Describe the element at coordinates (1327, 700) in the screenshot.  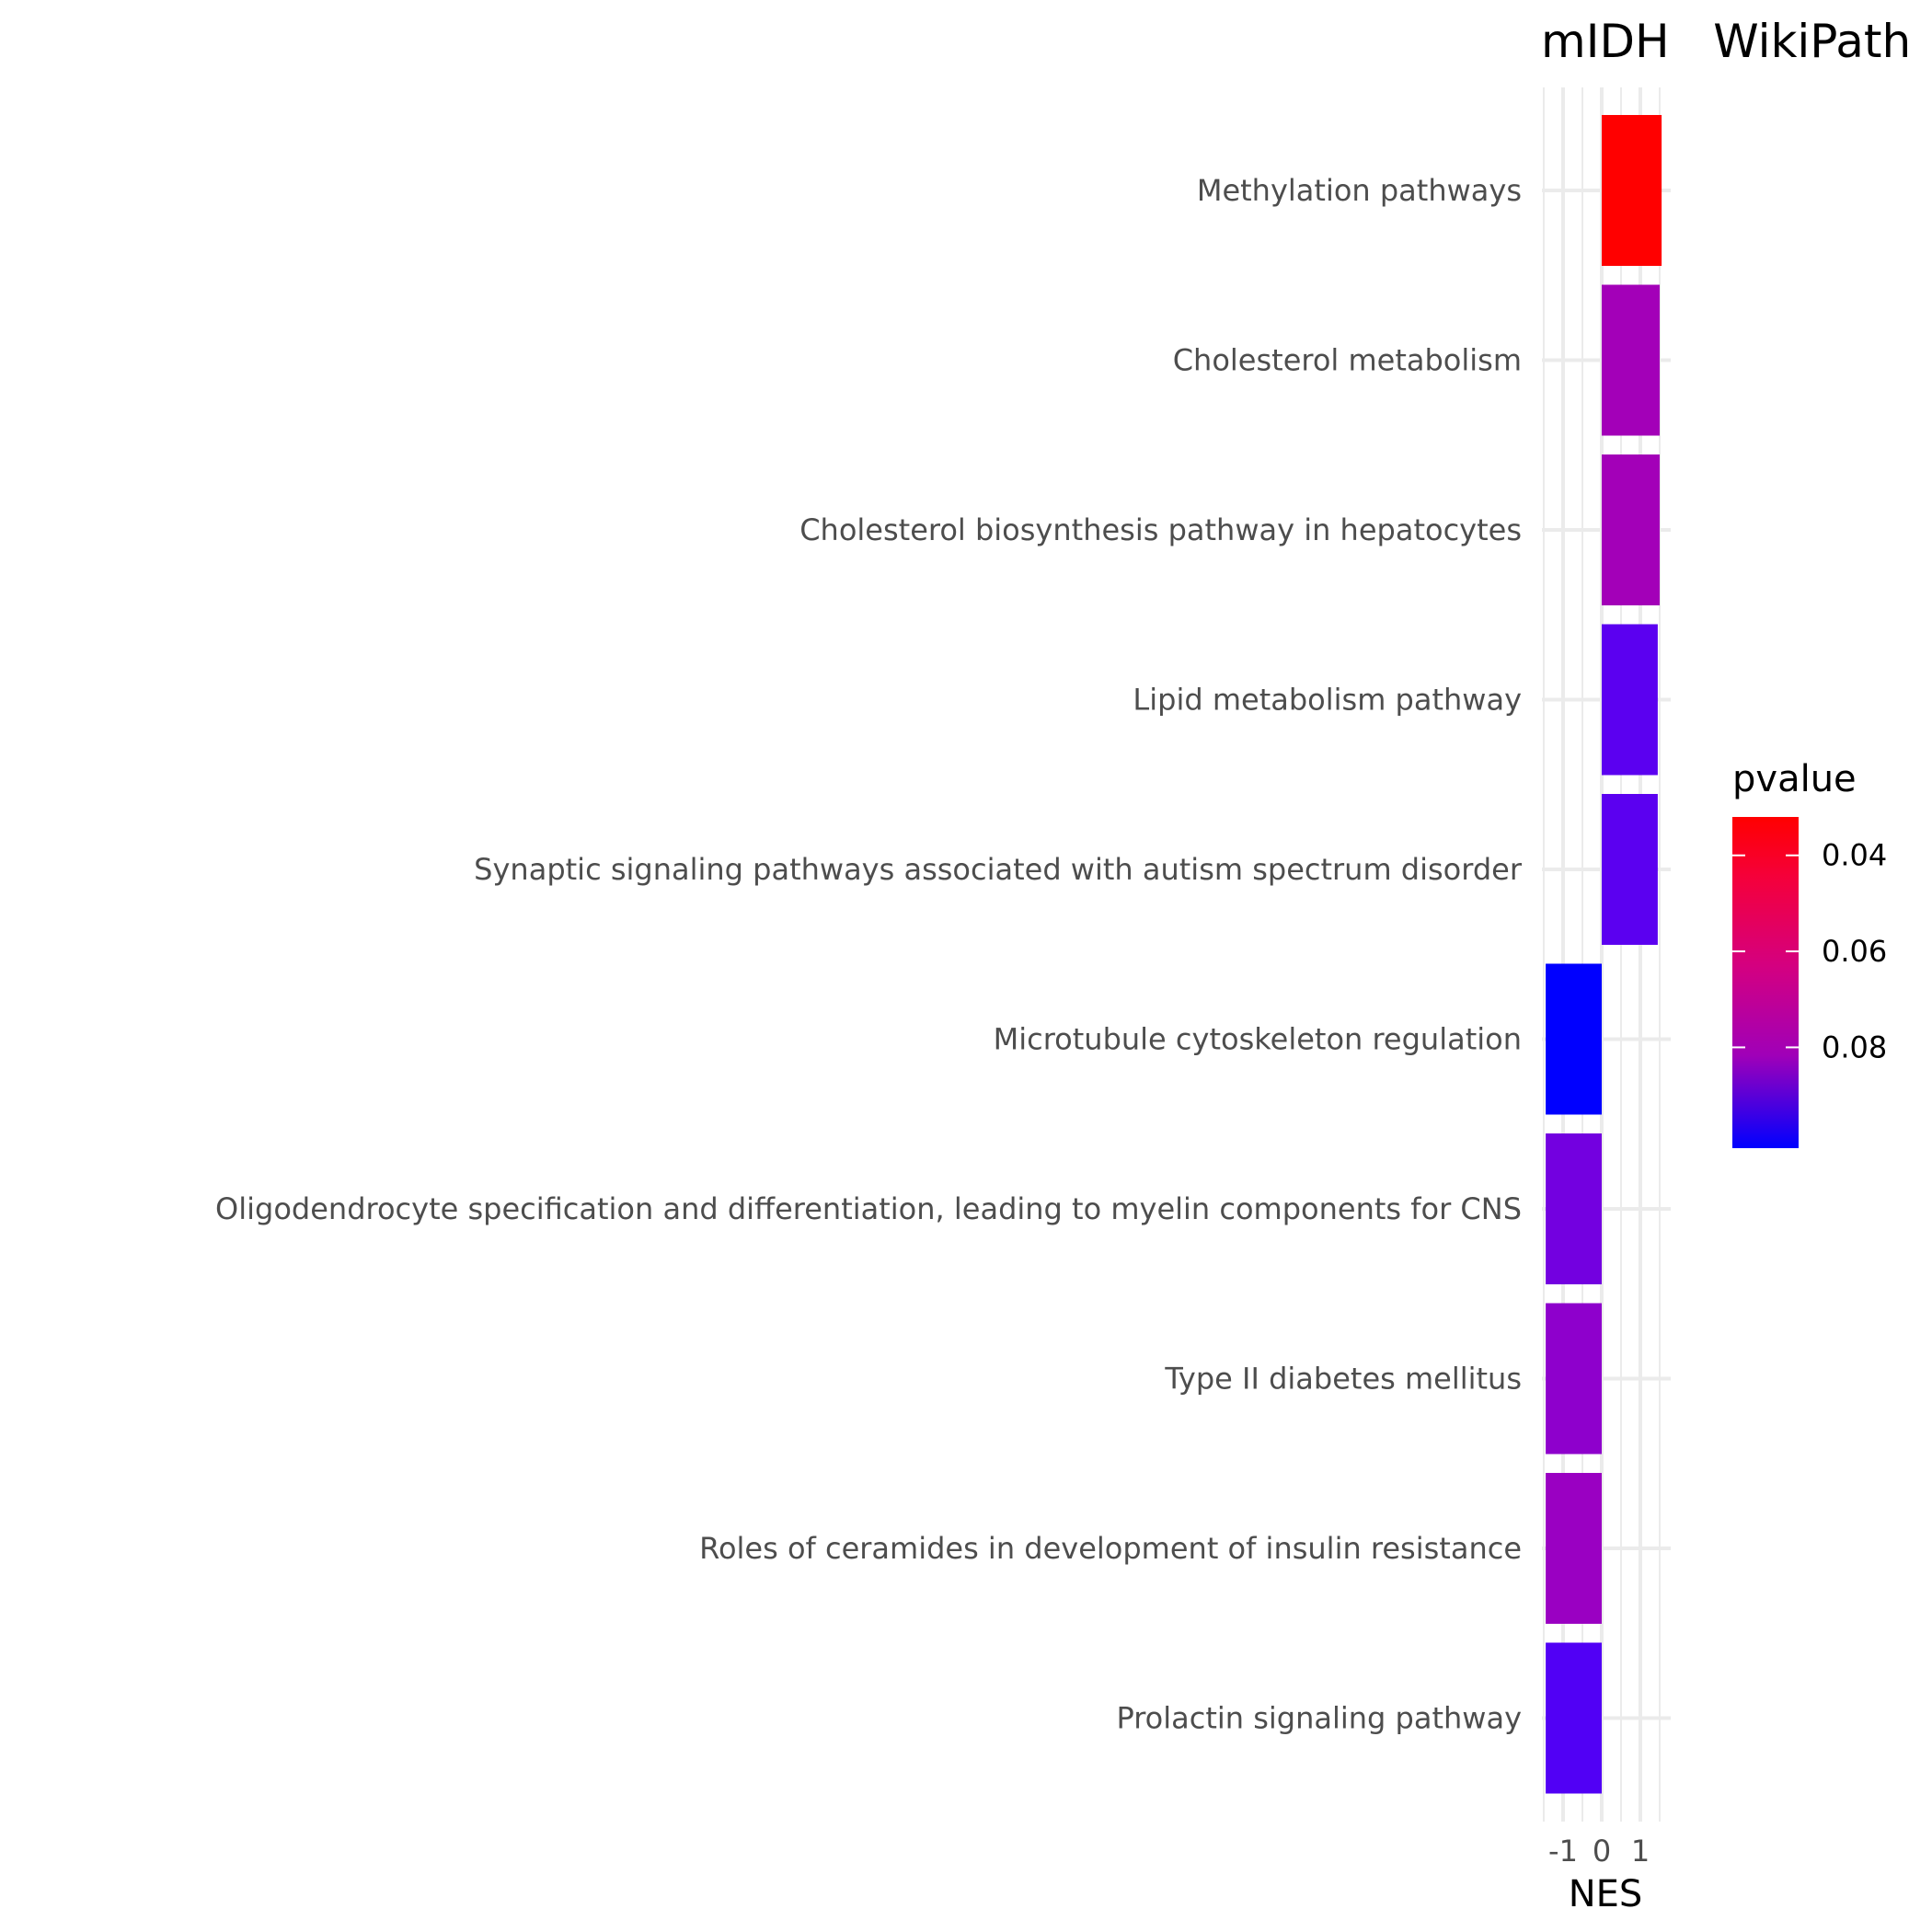
I see `category-label: Lipid metabolism pathway` at that location.